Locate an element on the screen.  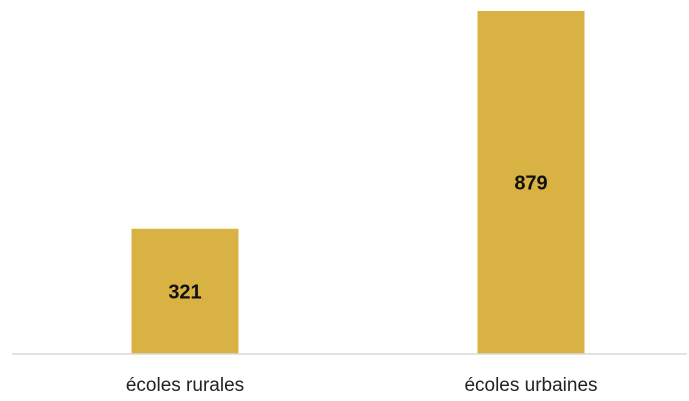
category-labels-group: écoles rurales écoles urbaines is located at coordinates (362, 385).